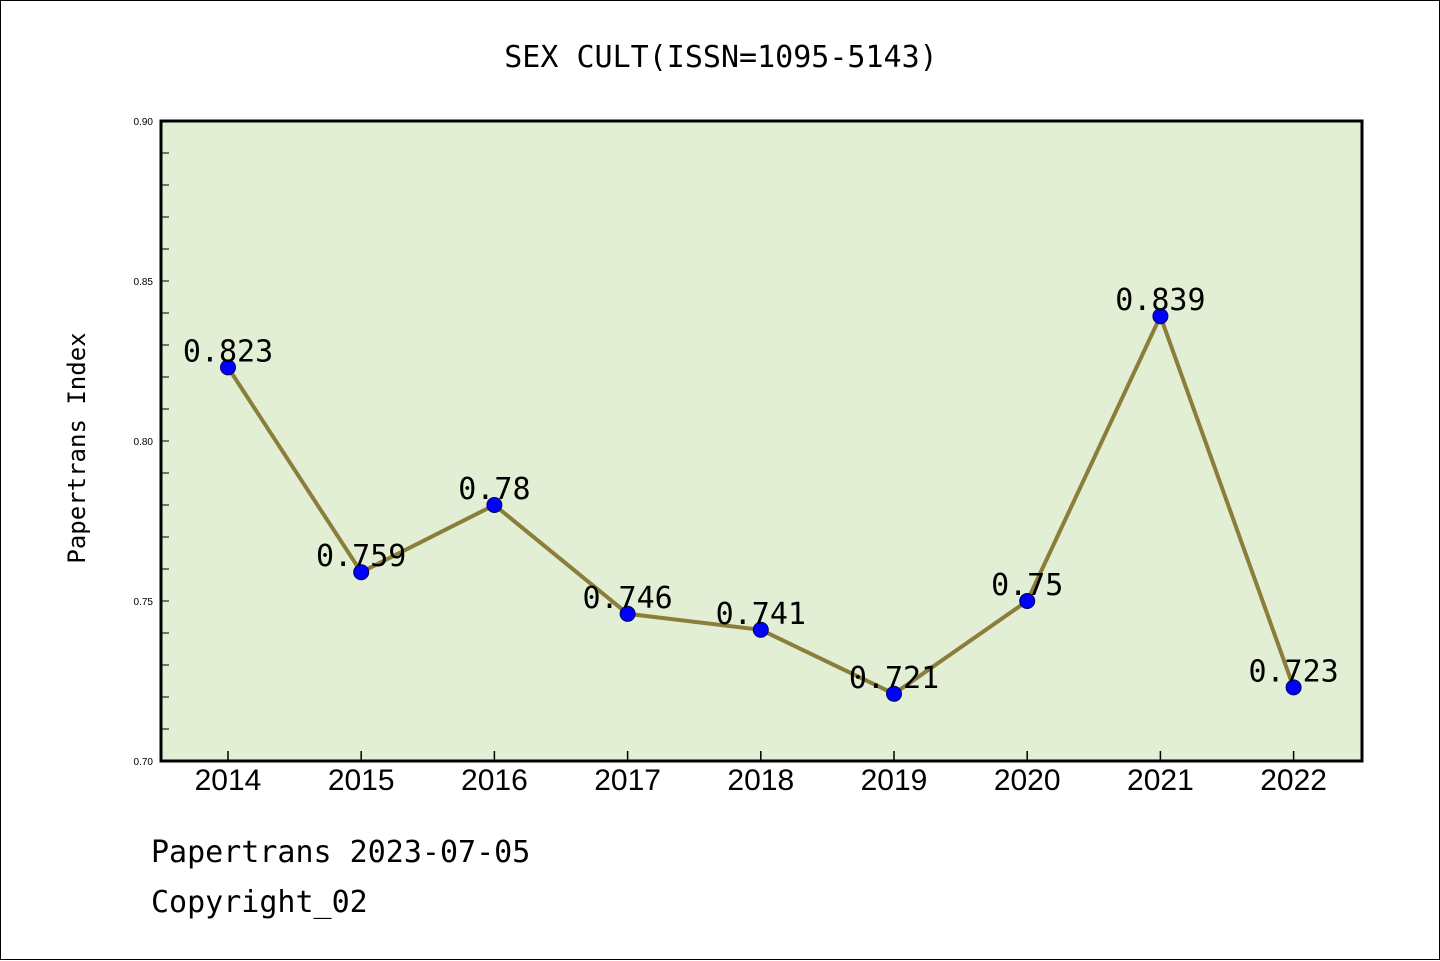 Image resolution: width=1440 pixels, height=961 pixels. Describe the element at coordinates (494, 489) in the screenshot. I see `data-label-2016: 0.78` at that location.